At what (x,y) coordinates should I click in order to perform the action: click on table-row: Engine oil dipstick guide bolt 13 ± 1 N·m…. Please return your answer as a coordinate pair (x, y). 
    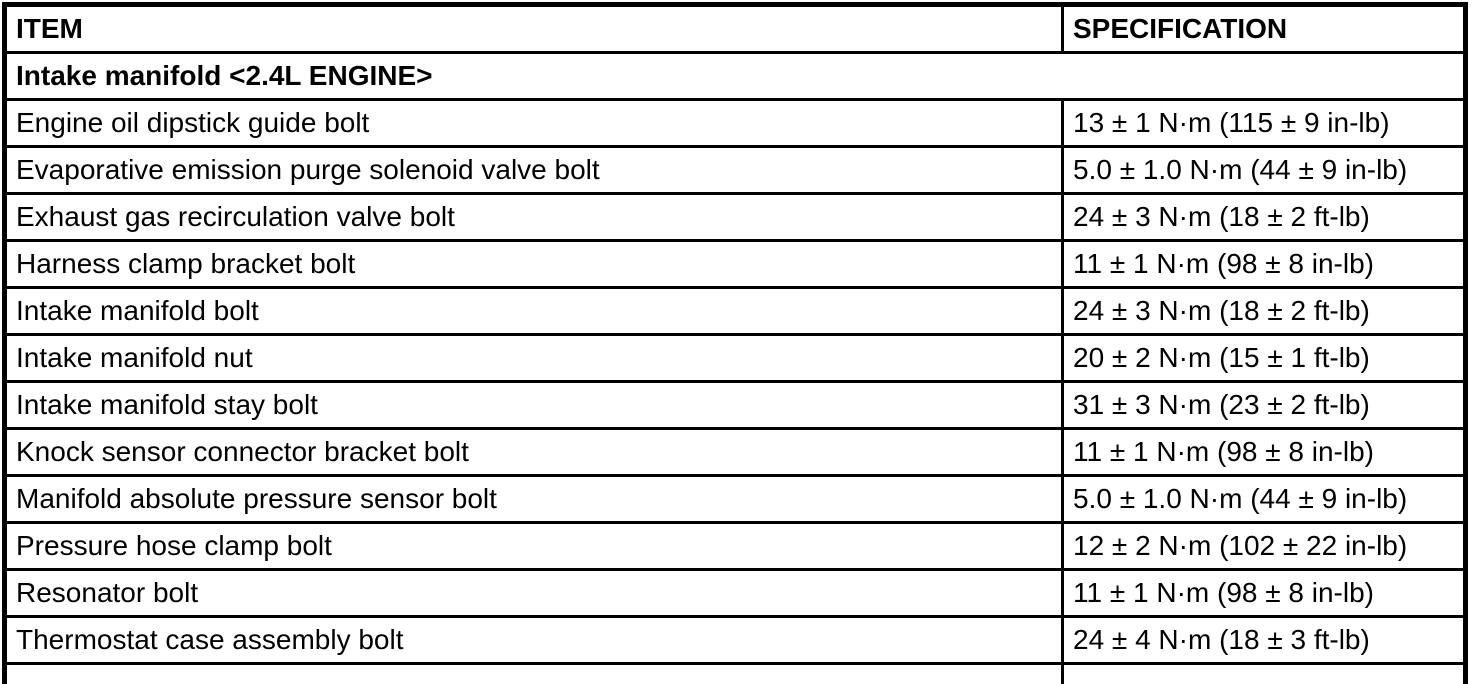
    Looking at the image, I should click on (735, 123).